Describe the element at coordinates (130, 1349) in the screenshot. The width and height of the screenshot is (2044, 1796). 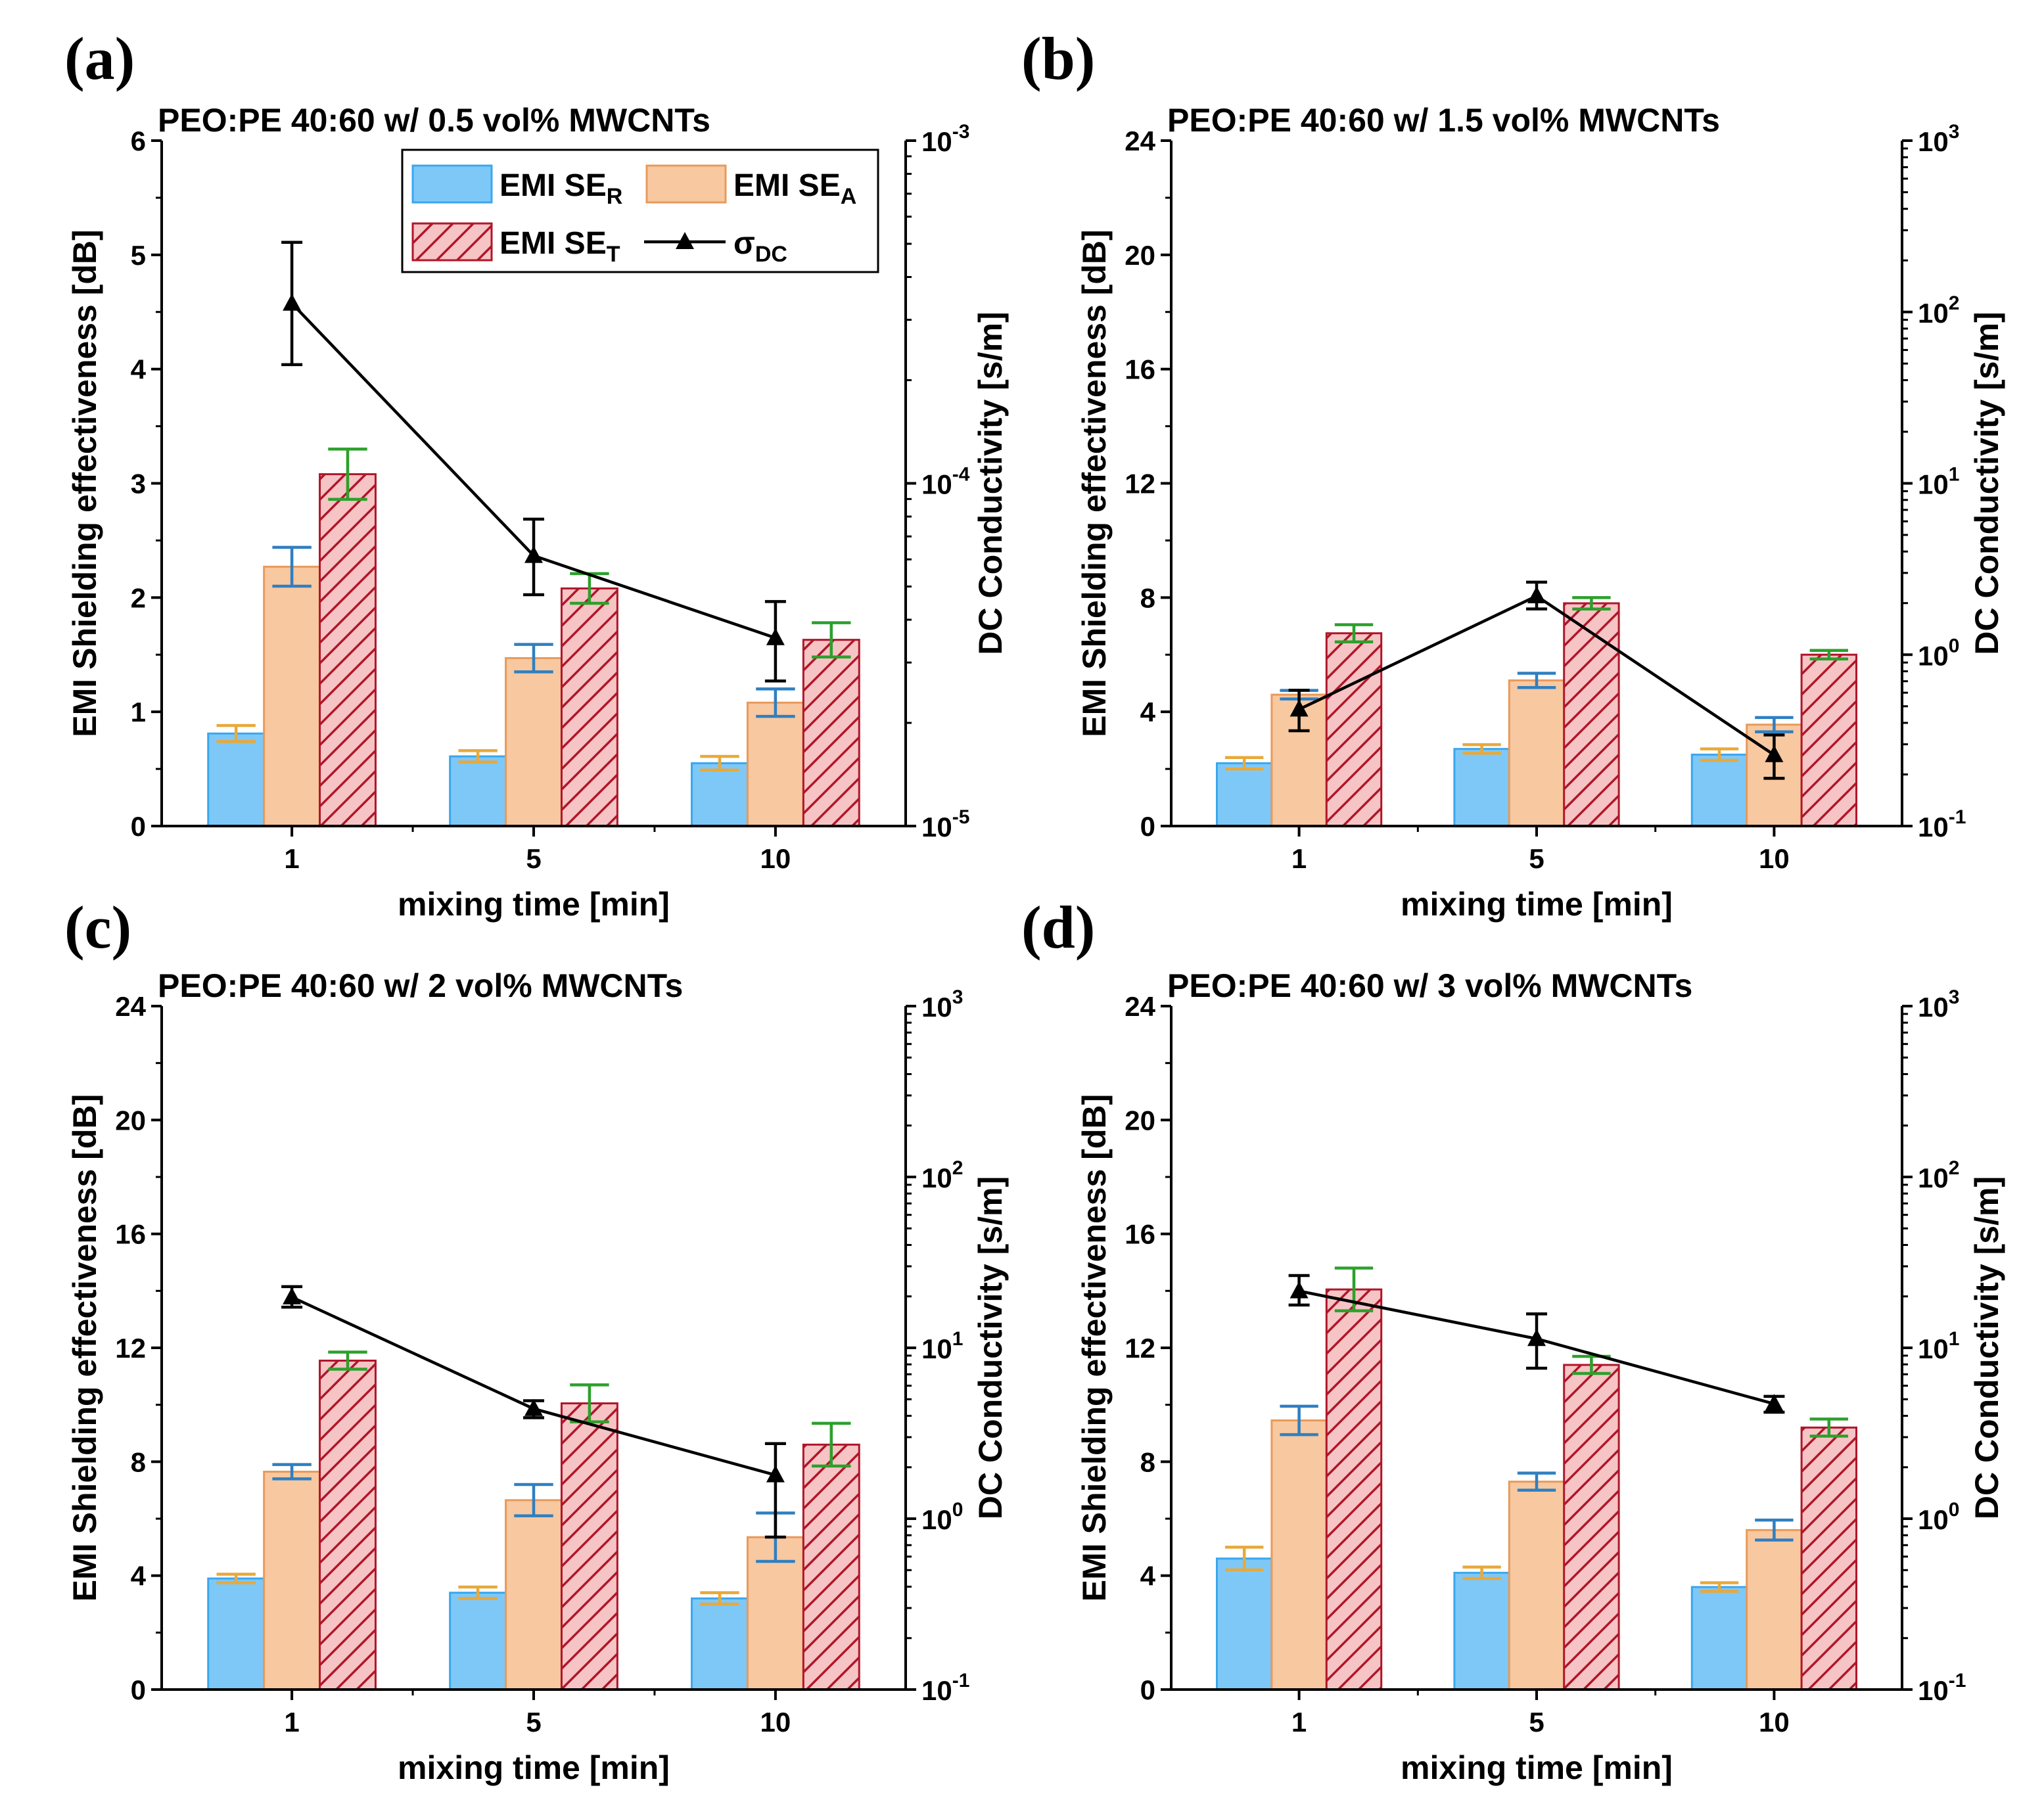
I see `y-tick-label: 12` at that location.